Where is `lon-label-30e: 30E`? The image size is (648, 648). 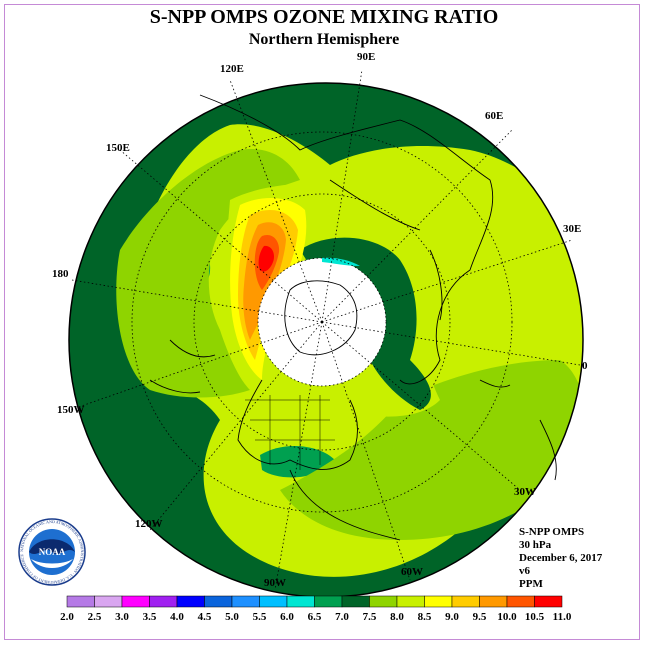 lon-label-30e: 30E is located at coordinates (572, 229).